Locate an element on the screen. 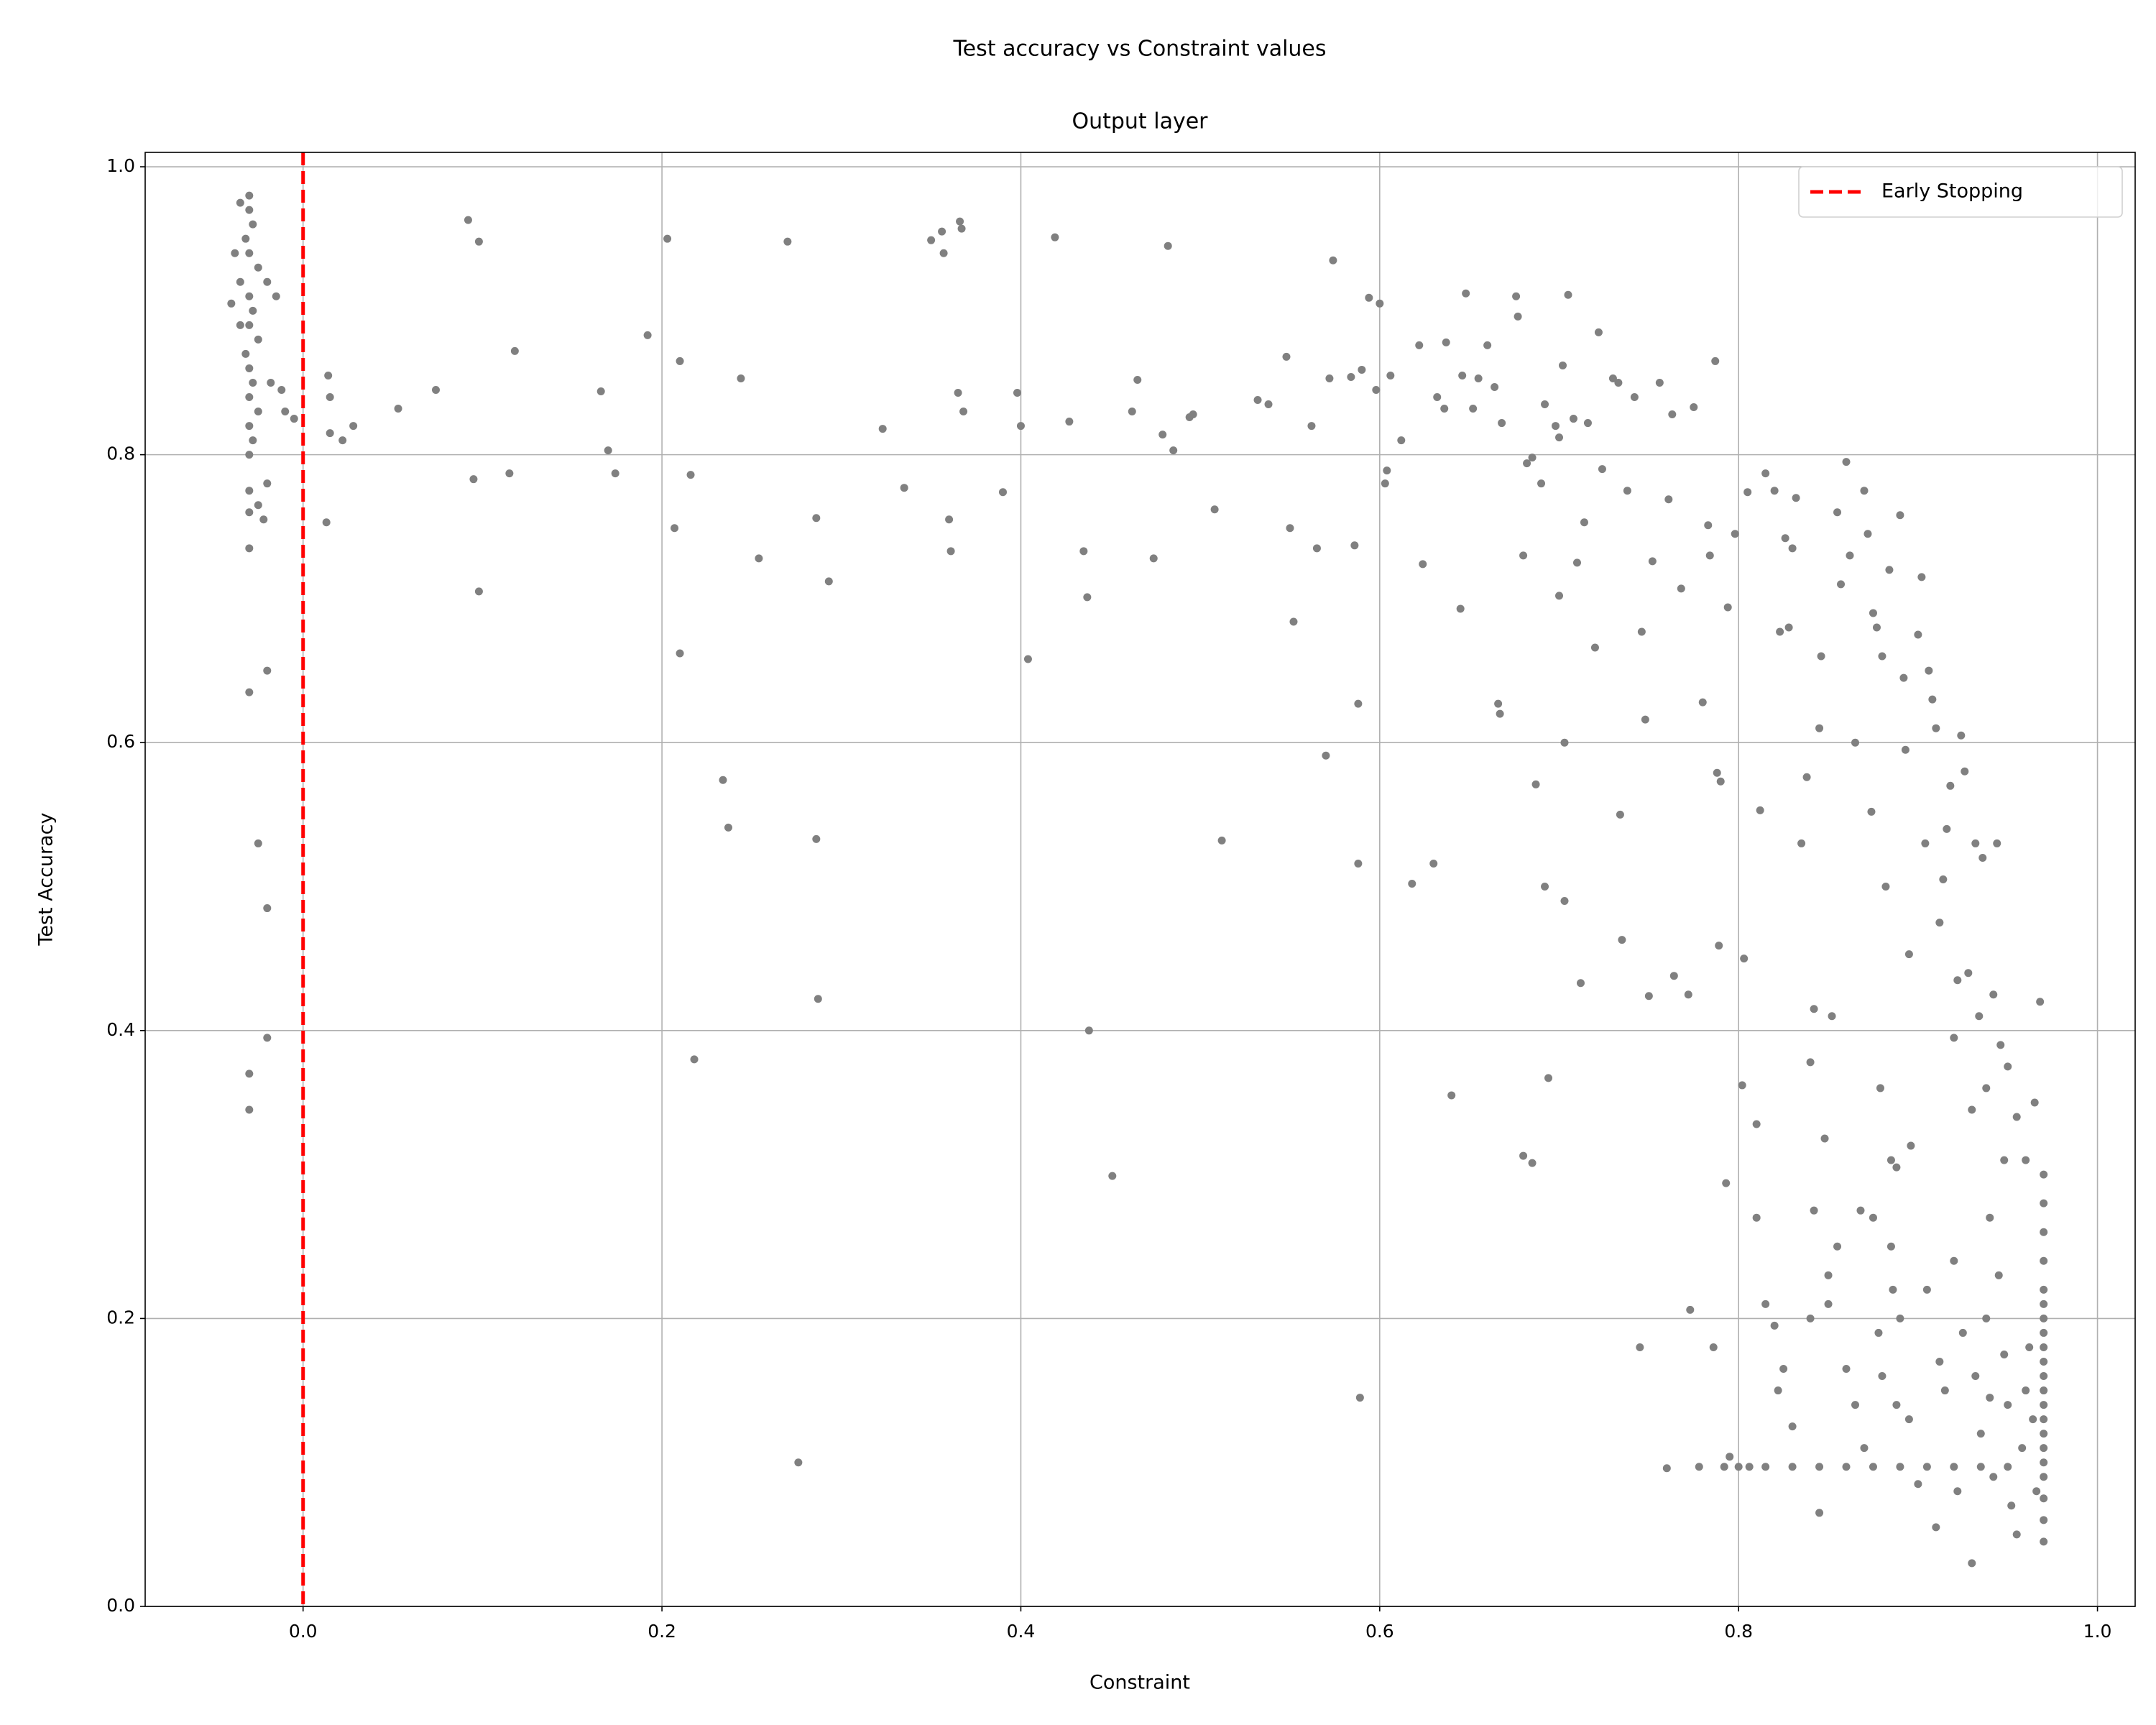 Image resolution: width=2156 pixels, height=1725 pixels. y-tick-label: 0.0 is located at coordinates (120, 1605).